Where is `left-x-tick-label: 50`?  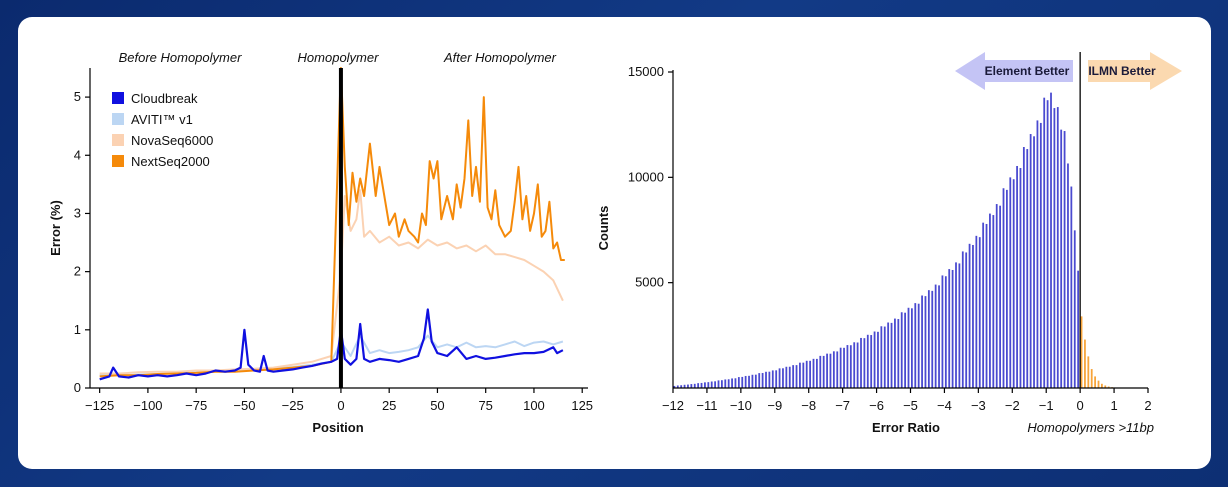
left-x-tick-label: 50 is located at coordinates (437, 405).